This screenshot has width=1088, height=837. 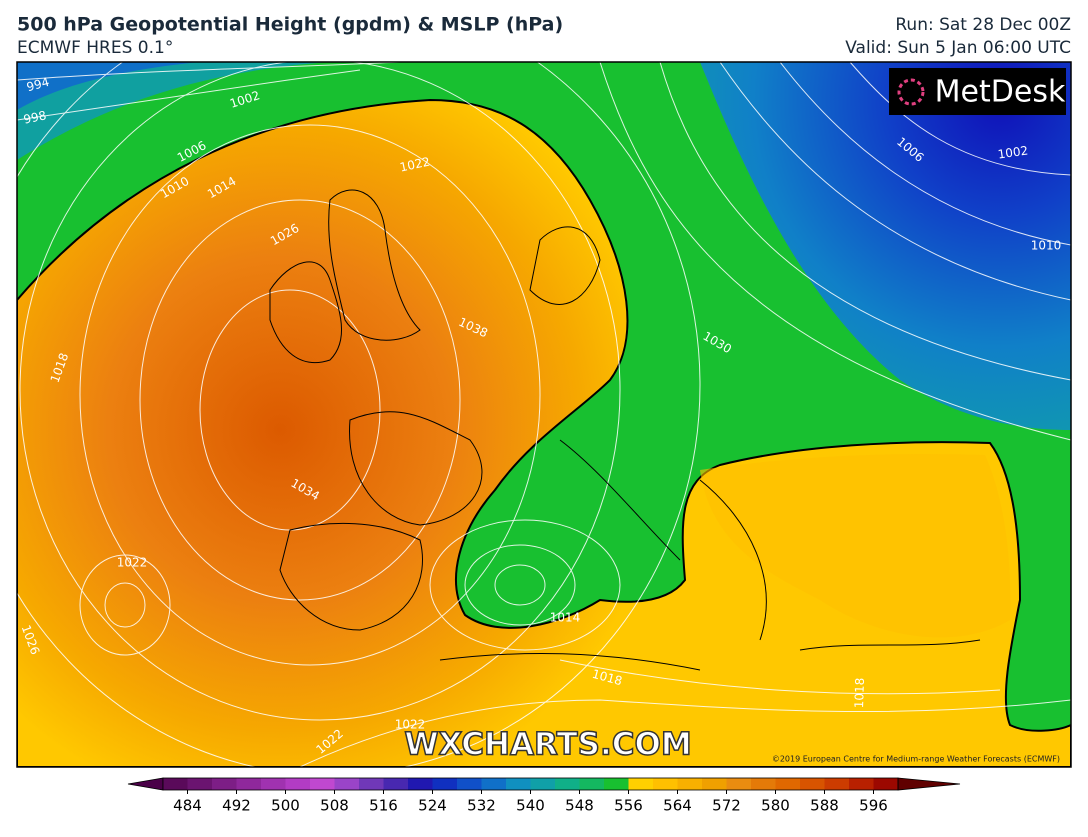 I want to click on subtitle: ECMWF HRES 0.1°, so click(x=95, y=48).